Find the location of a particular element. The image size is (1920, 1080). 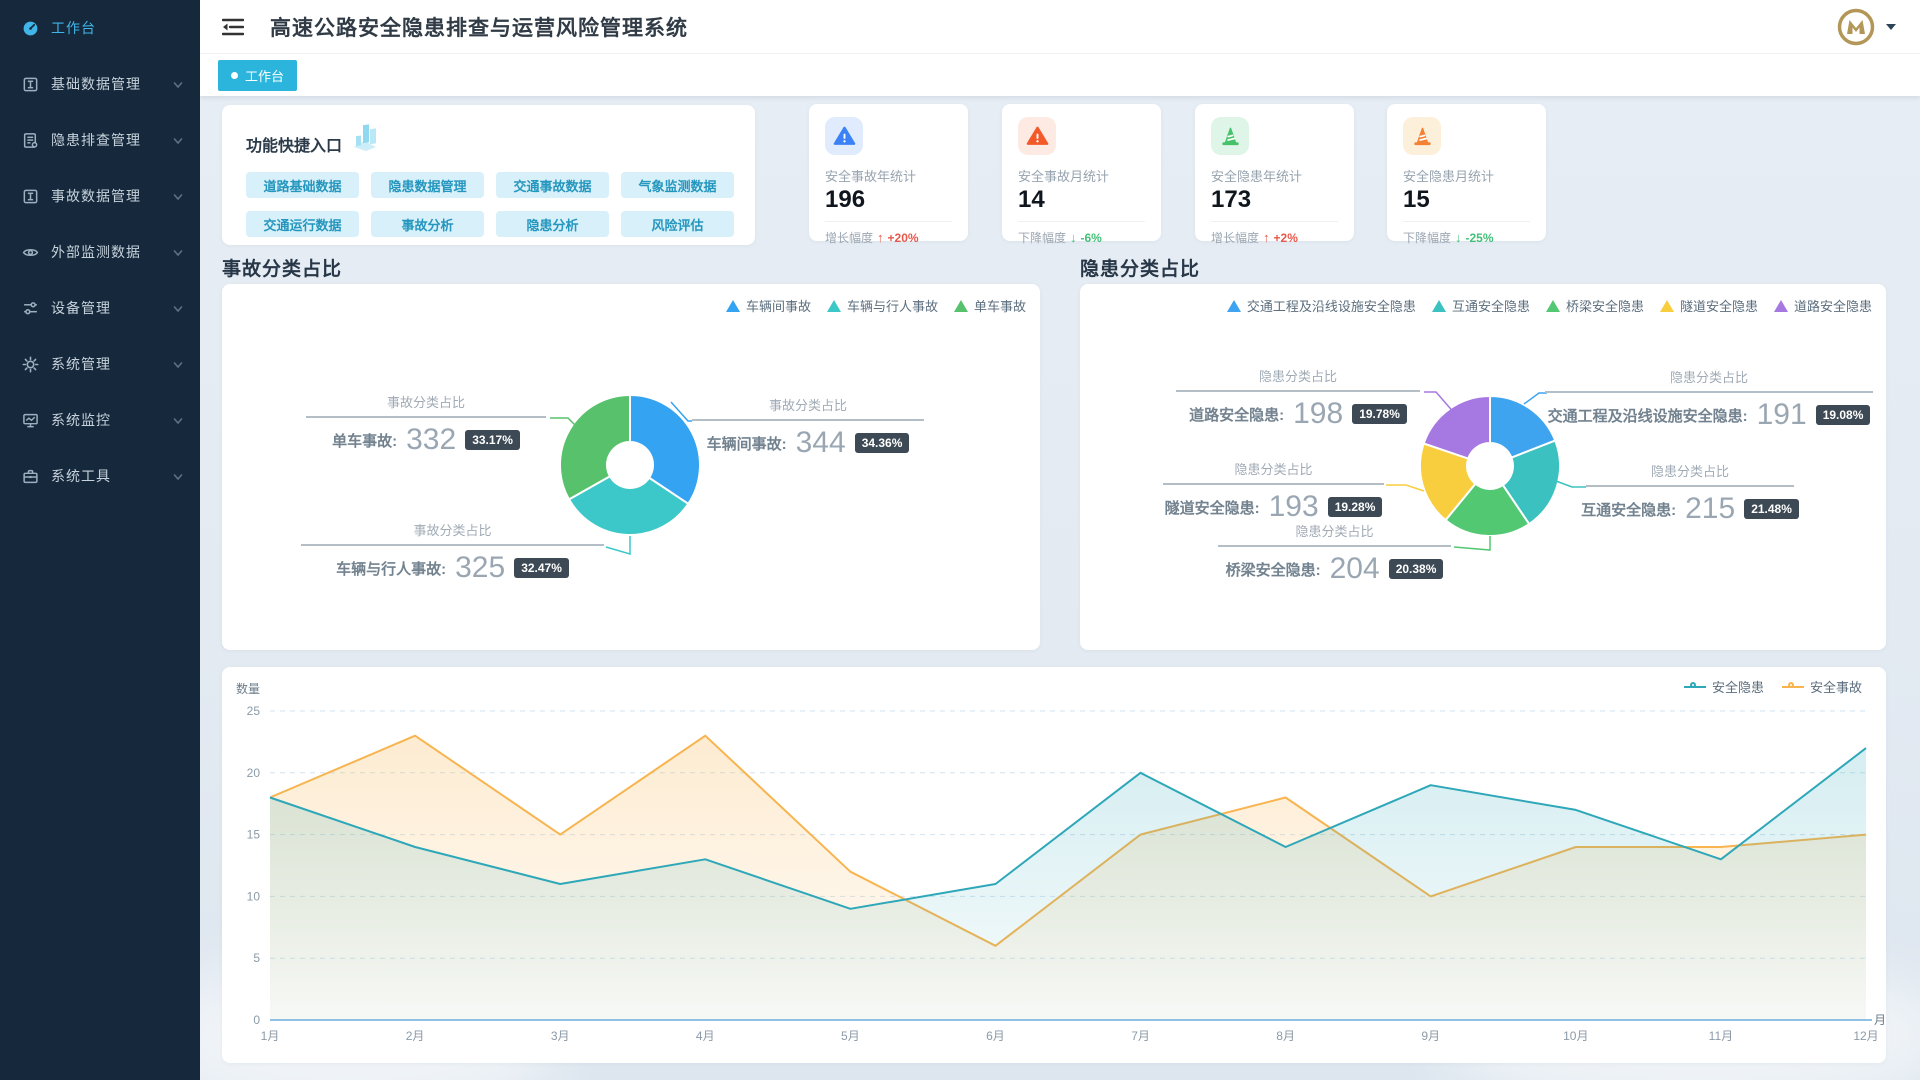

legend-item-隧道安全隐患: 隧道安全隐患 is located at coordinates (1708, 305).